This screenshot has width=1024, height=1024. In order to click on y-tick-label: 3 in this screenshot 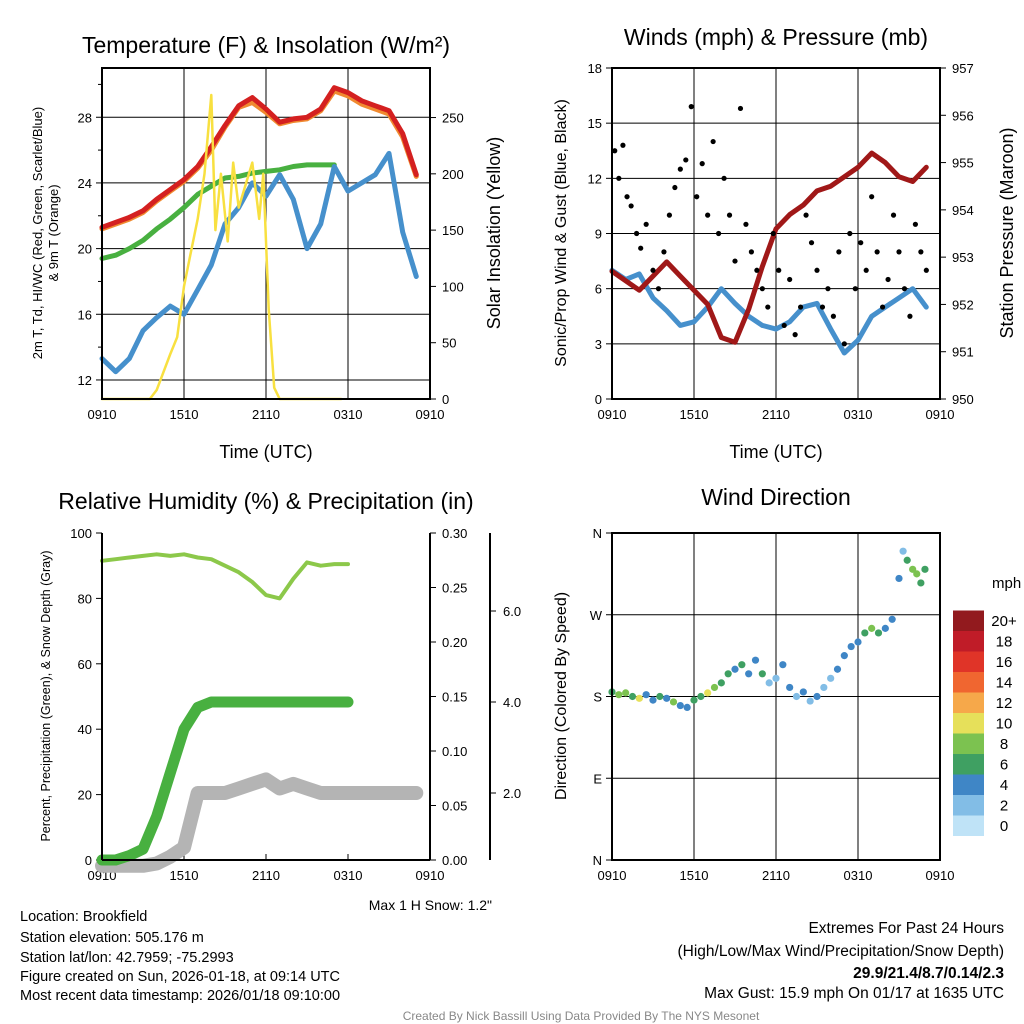, I will do `click(598, 344)`.